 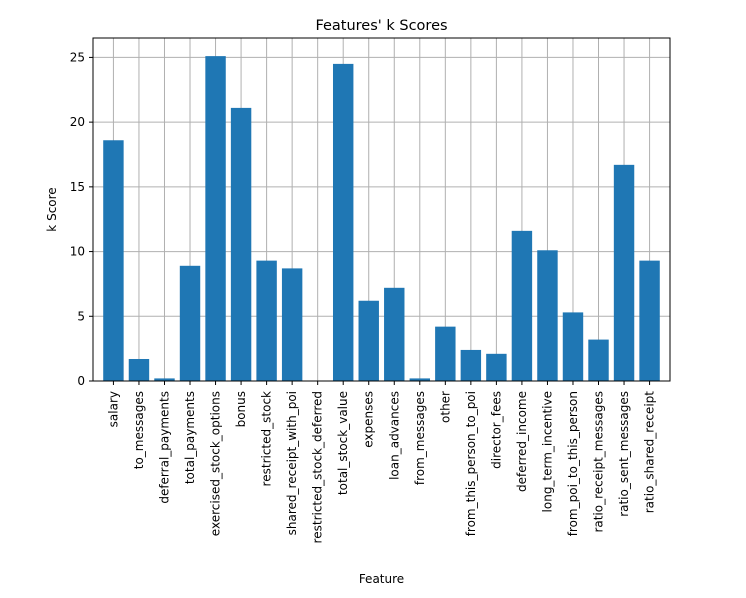 What do you see at coordinates (381, 26) in the screenshot?
I see `chart-title: Features' k Scores` at bounding box center [381, 26].